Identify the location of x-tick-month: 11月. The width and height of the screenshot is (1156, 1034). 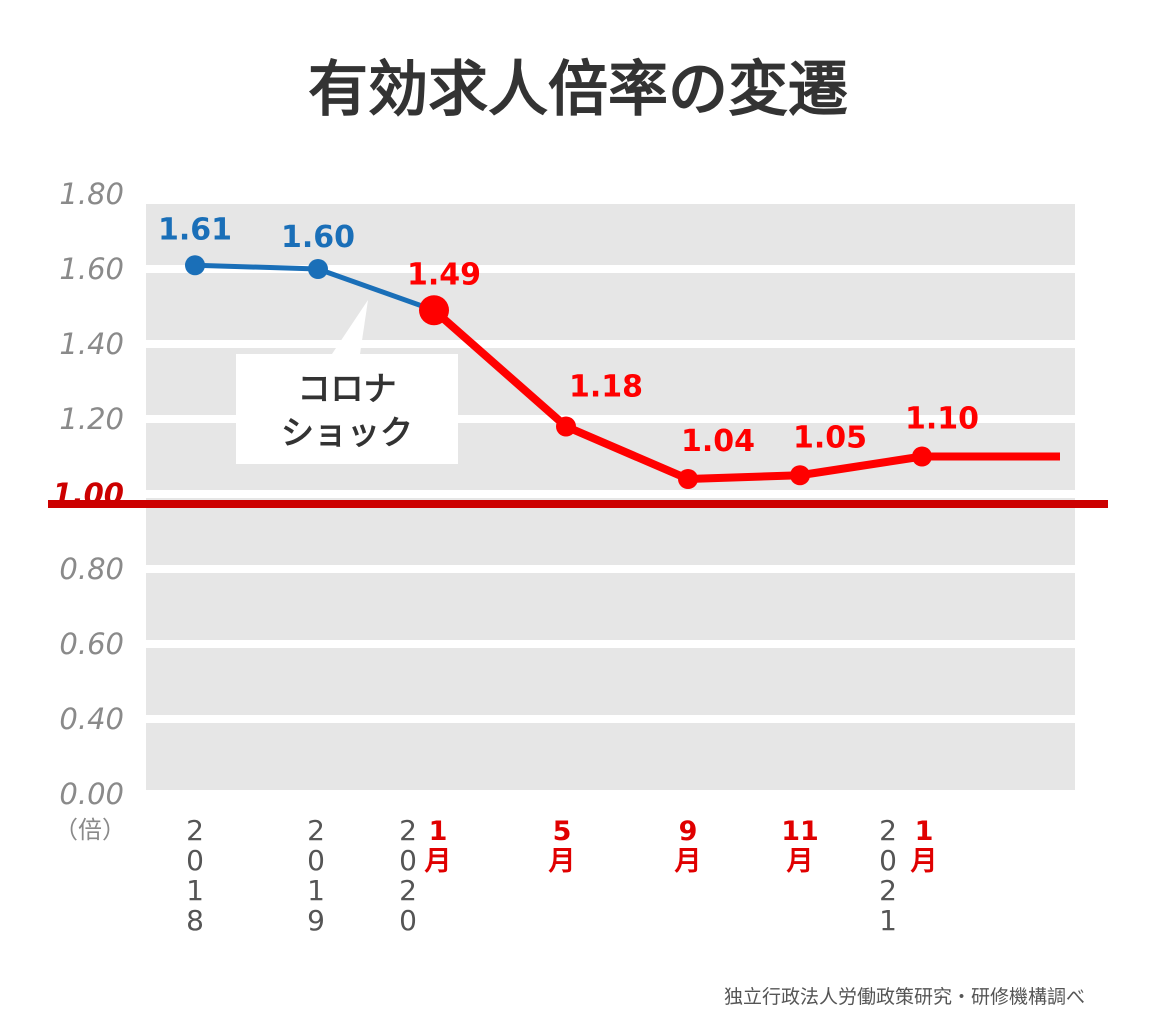
(800, 846).